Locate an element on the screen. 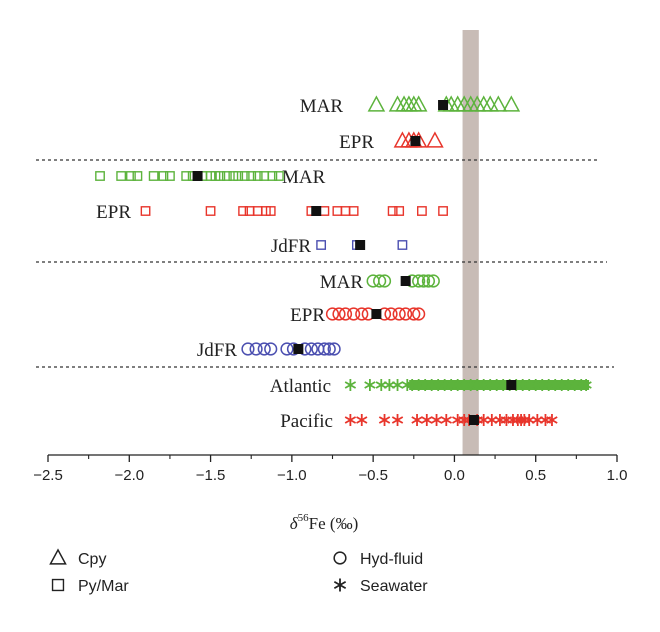 This screenshot has height=632, width=660. data-row-pacific-seawater: Pacific is located at coordinates (419, 421).